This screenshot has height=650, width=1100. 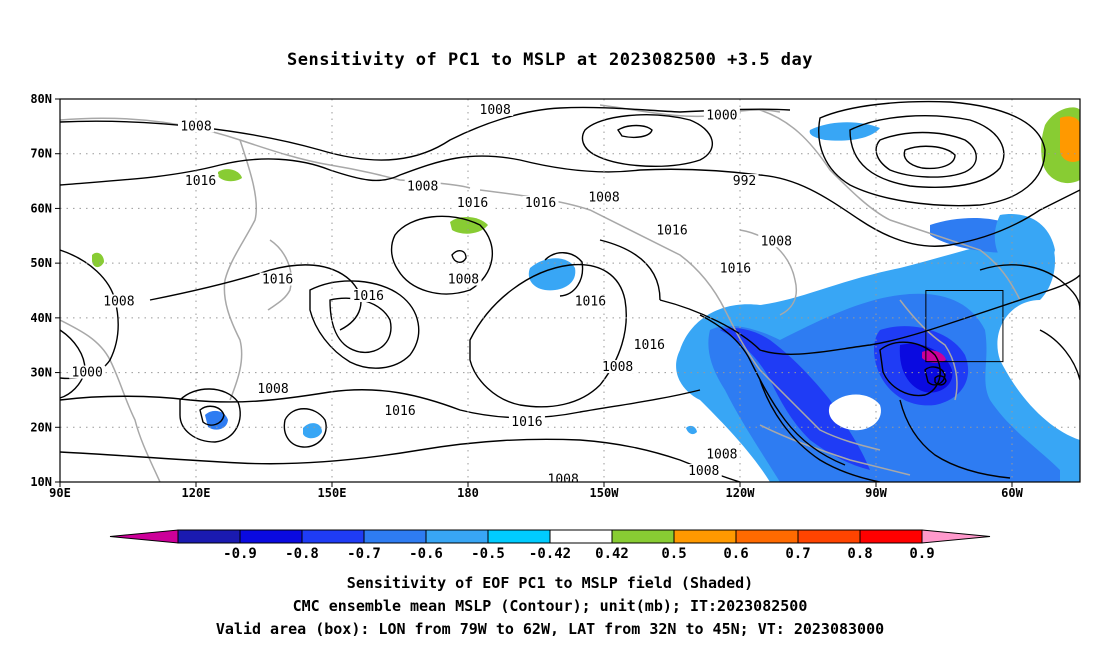 I want to click on shade-blue-labrador, so click(x=1024, y=242).